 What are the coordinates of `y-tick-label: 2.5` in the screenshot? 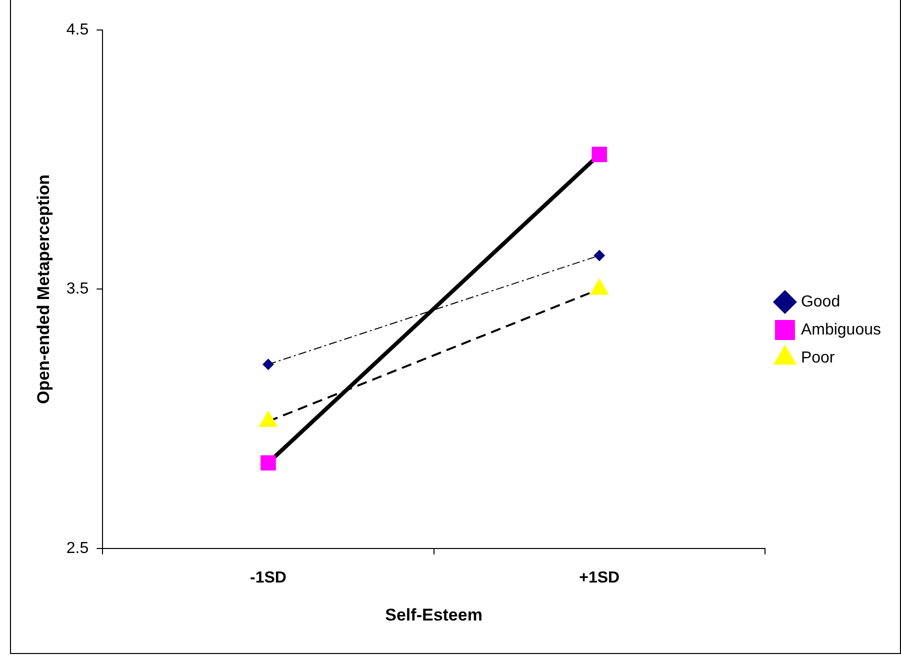 It's located at (77, 548).